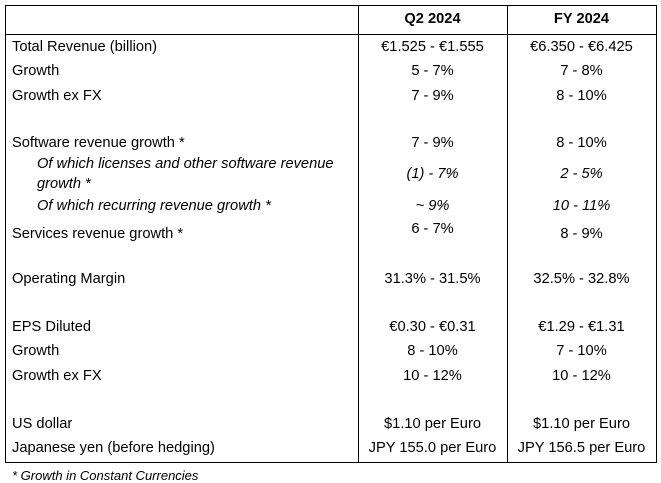 The height and width of the screenshot is (483, 661). I want to click on fy-value: 10 - 11%, so click(581, 206).